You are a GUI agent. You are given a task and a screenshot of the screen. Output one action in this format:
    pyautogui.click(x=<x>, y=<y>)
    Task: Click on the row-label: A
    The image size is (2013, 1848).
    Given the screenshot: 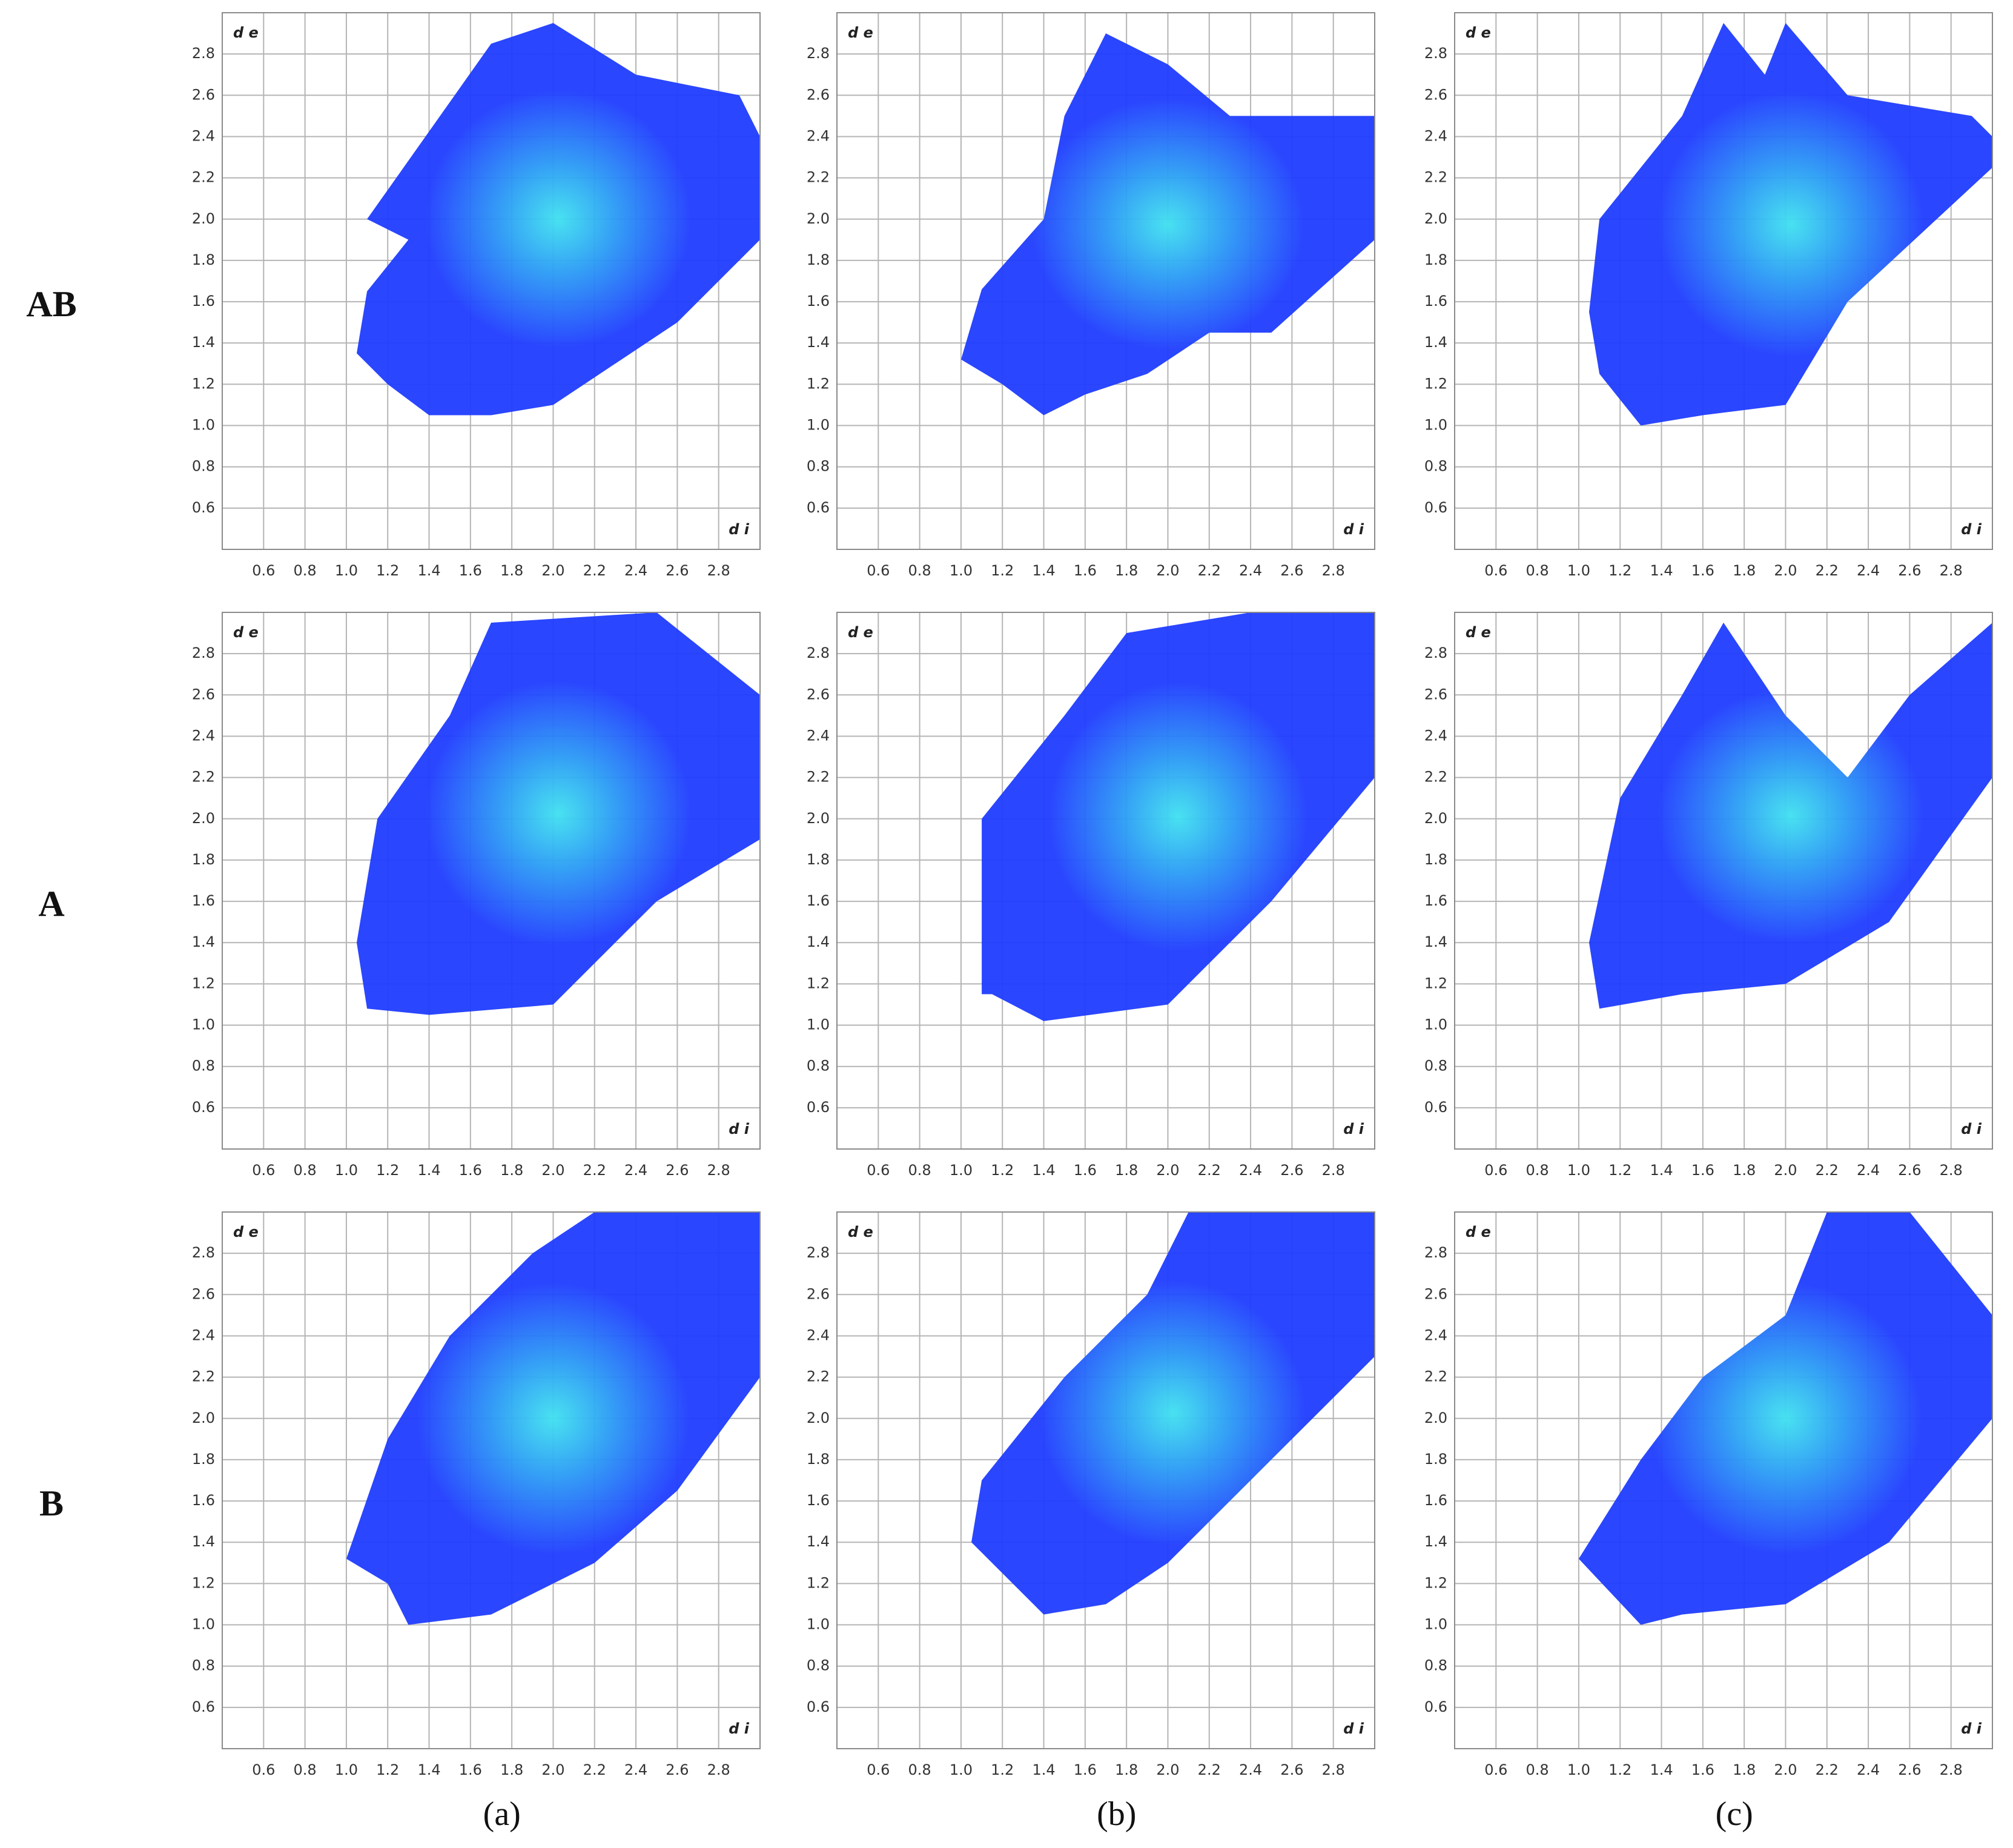 What is the action you would take?
    pyautogui.click(x=51, y=904)
    